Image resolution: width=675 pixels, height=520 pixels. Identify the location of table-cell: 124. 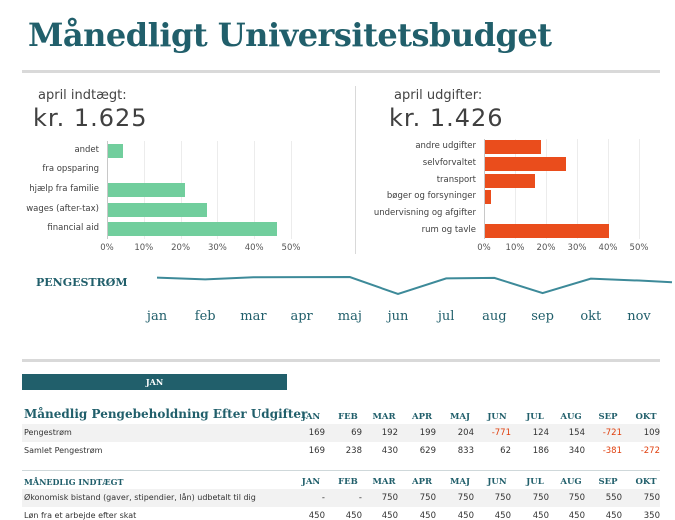
(540, 433).